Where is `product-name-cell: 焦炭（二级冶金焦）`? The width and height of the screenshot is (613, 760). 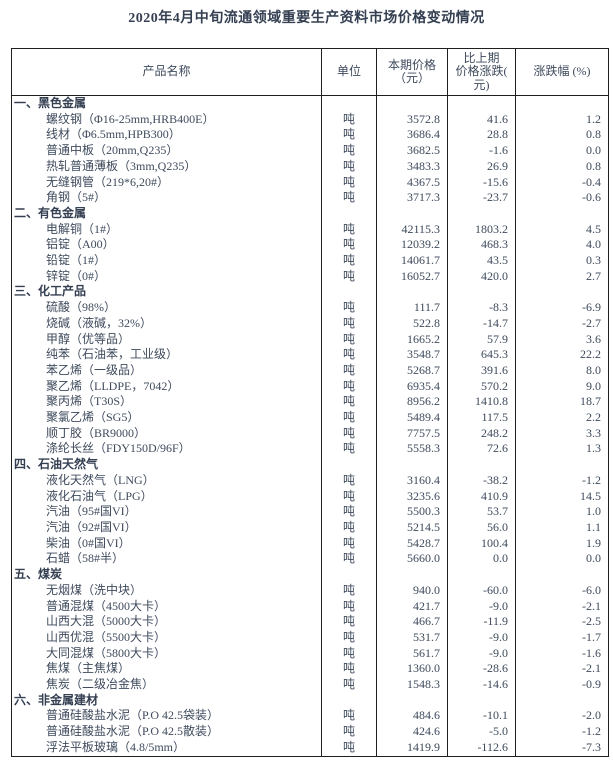
product-name-cell: 焦炭（二级冶金焦） is located at coordinates (166, 685).